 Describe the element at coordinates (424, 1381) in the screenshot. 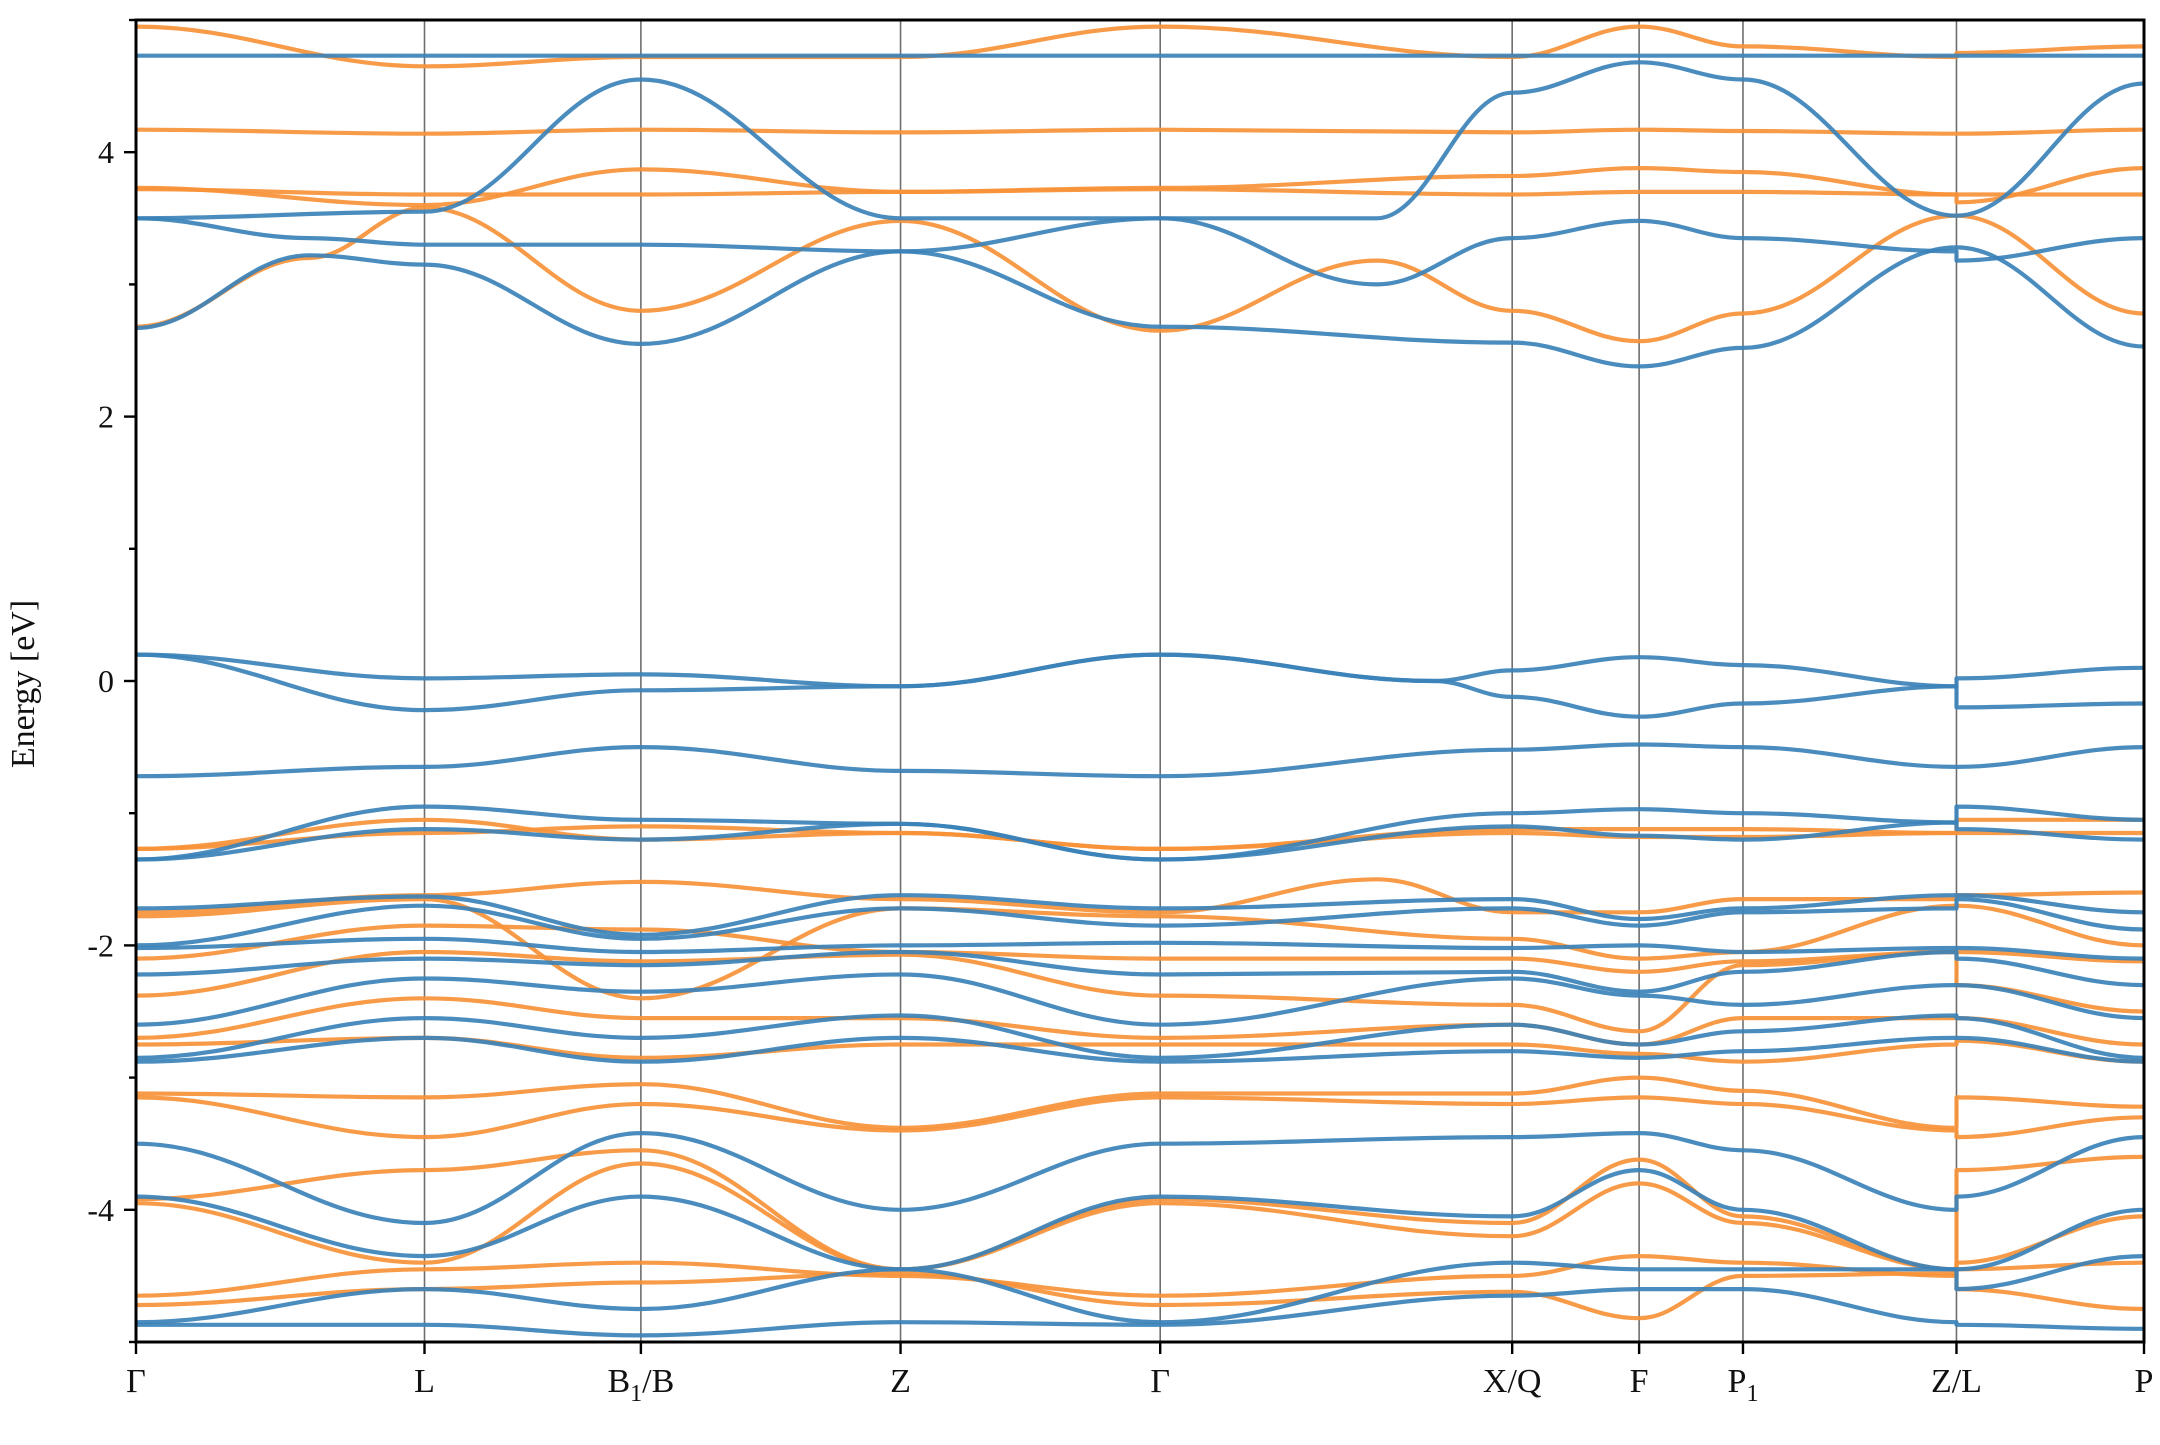

I see `x-tick-label: L` at that location.